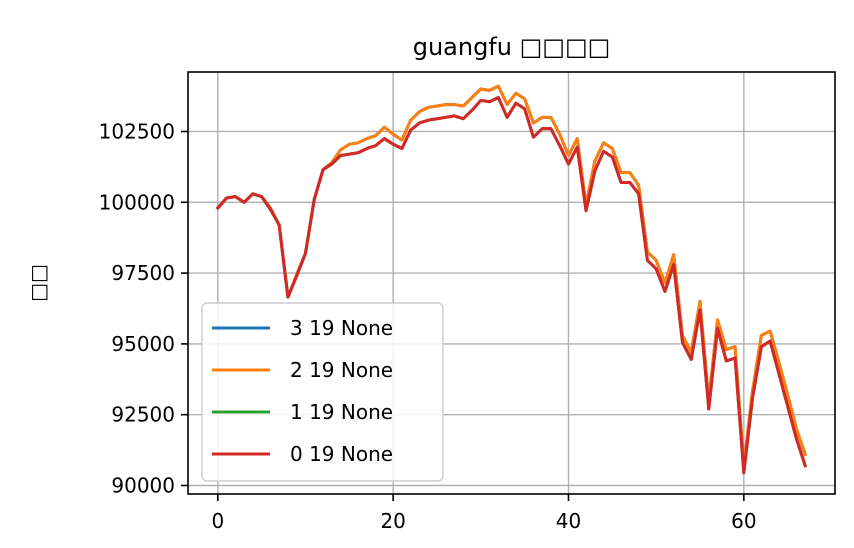  I want to click on y-tick-label: 90000, so click(143, 486).